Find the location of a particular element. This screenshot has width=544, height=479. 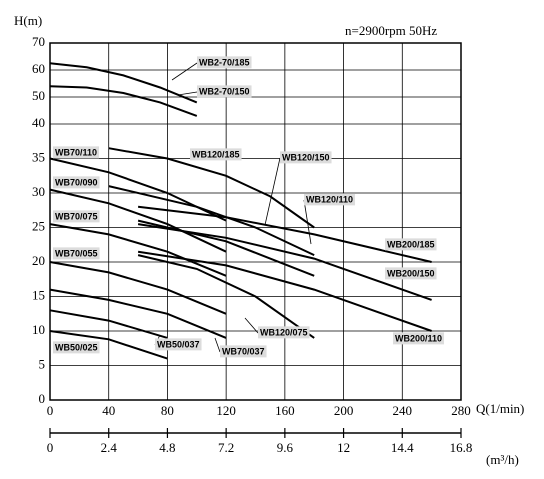

x-tick-label: 280 is located at coordinates (461, 410).